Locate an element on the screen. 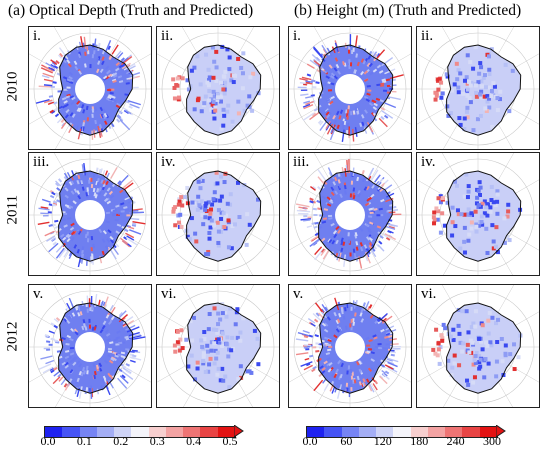 Image resolution: width=550 pixels, height=450 pixels. optical-depth-colorbar is located at coordinates (140, 432).